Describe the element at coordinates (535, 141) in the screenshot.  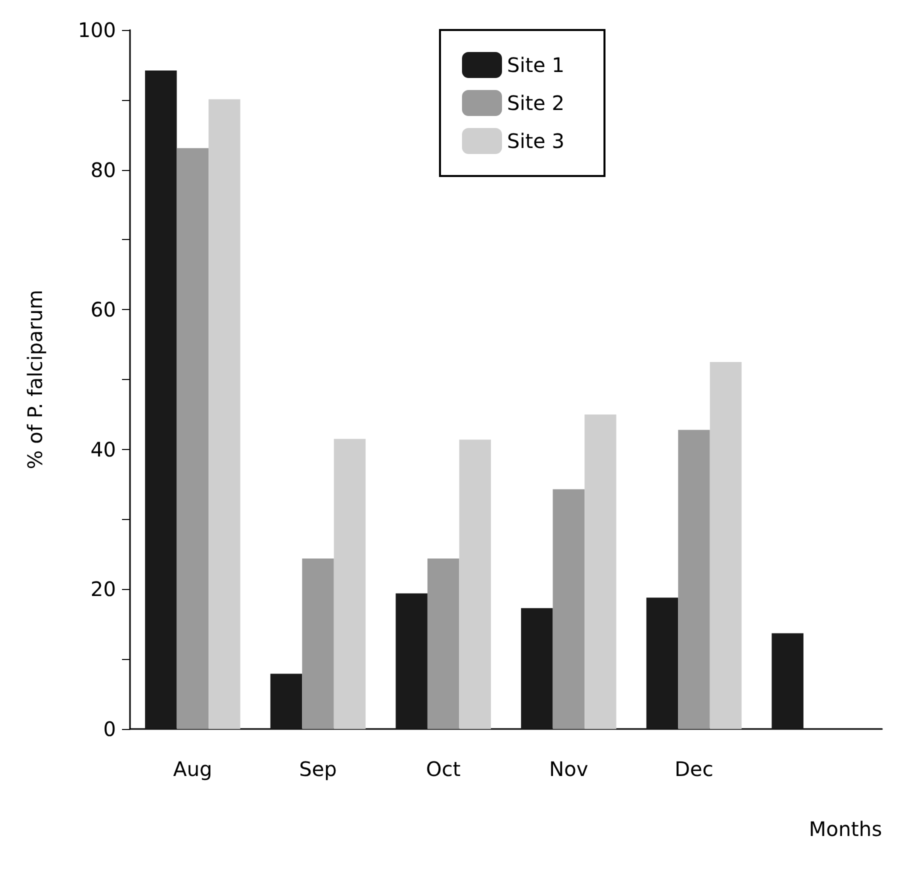
I see `legend-label: Site 3` at that location.